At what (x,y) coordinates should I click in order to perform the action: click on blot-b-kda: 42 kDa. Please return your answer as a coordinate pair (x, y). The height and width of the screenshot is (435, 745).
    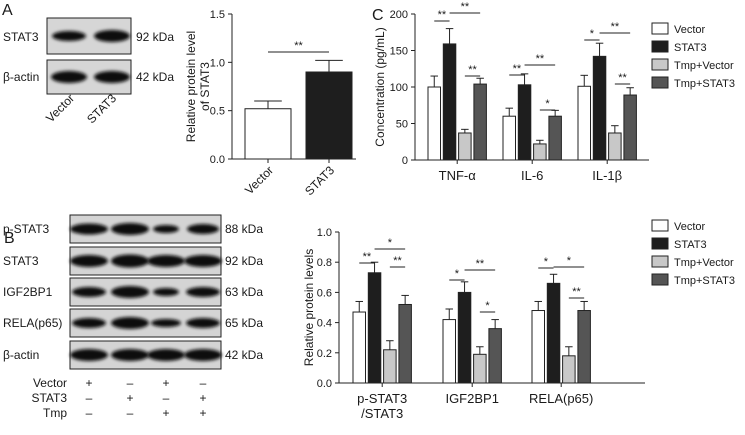
    Looking at the image, I should click on (244, 355).